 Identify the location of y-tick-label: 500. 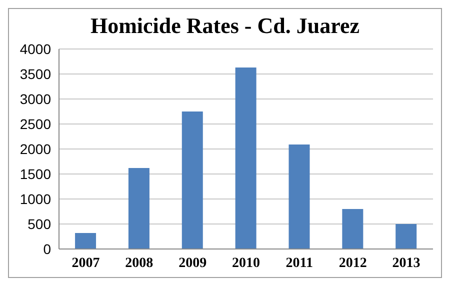
(40, 224).